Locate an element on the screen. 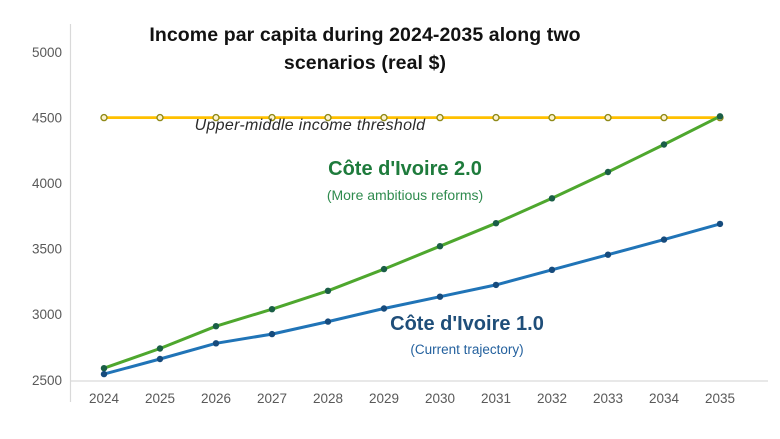 The image size is (780, 439). x-tick-label-2035: 2035 is located at coordinates (720, 398).